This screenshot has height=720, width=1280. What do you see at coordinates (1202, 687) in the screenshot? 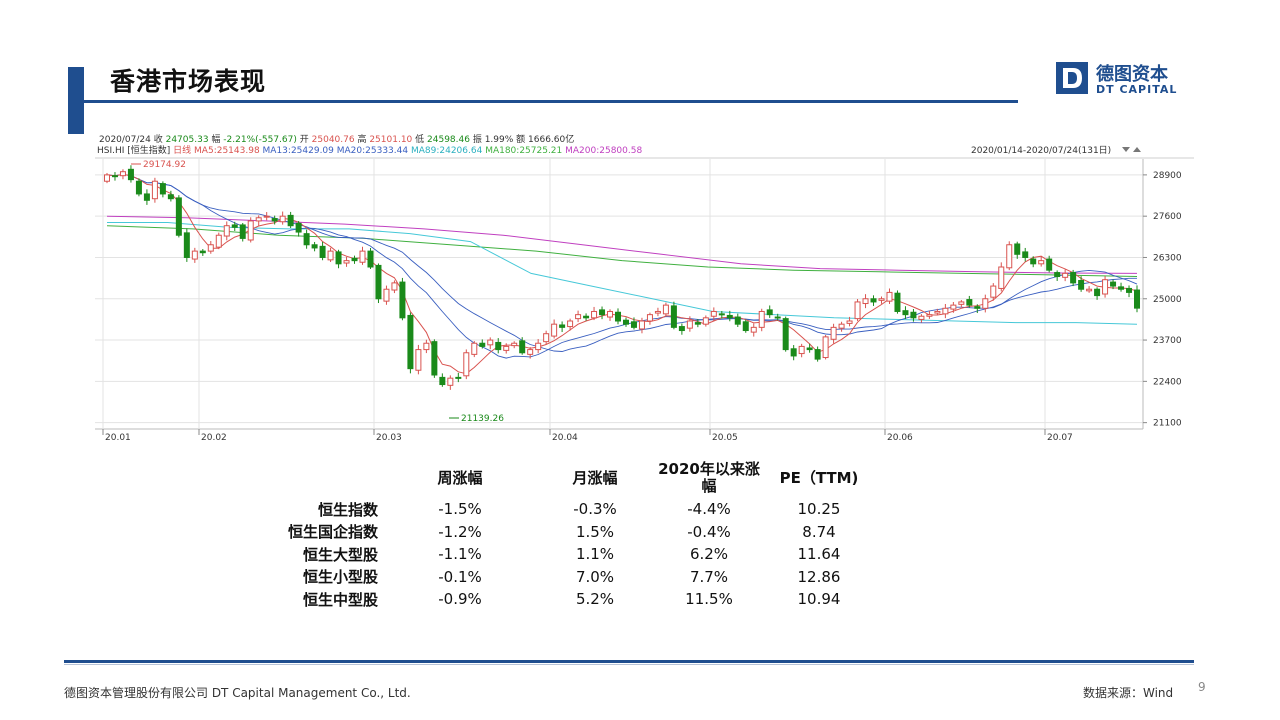
I see `page-number: 9` at bounding box center [1202, 687].